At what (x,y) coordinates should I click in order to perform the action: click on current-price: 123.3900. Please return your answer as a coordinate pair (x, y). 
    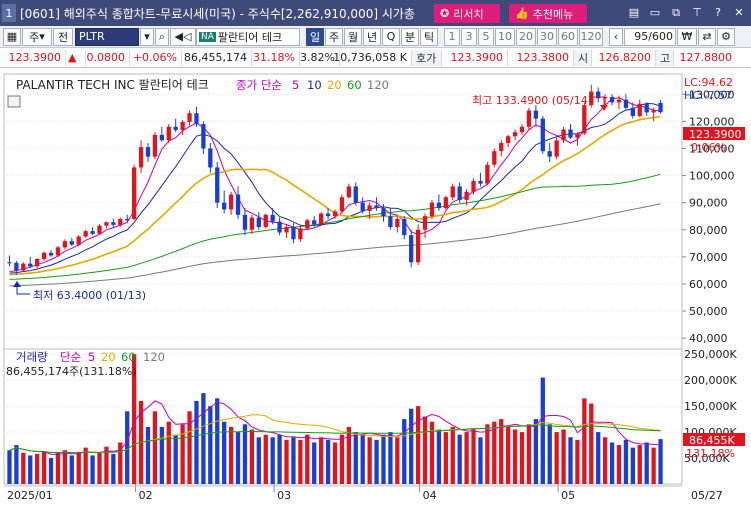
    Looking at the image, I should click on (33, 57).